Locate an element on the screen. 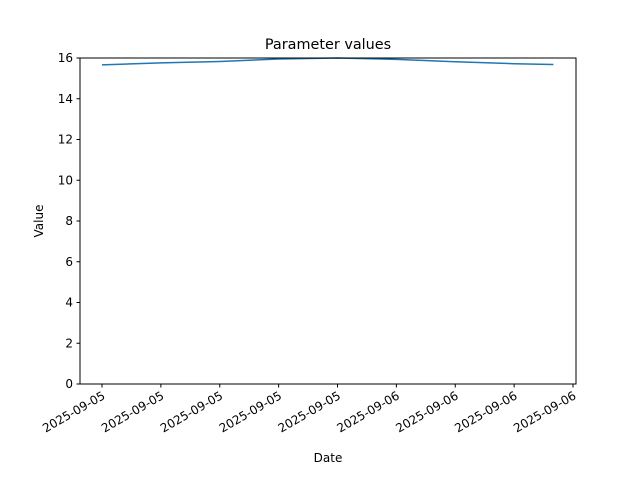 This screenshot has width=640, height=484. y-tick-label: 12 is located at coordinates (65, 140).